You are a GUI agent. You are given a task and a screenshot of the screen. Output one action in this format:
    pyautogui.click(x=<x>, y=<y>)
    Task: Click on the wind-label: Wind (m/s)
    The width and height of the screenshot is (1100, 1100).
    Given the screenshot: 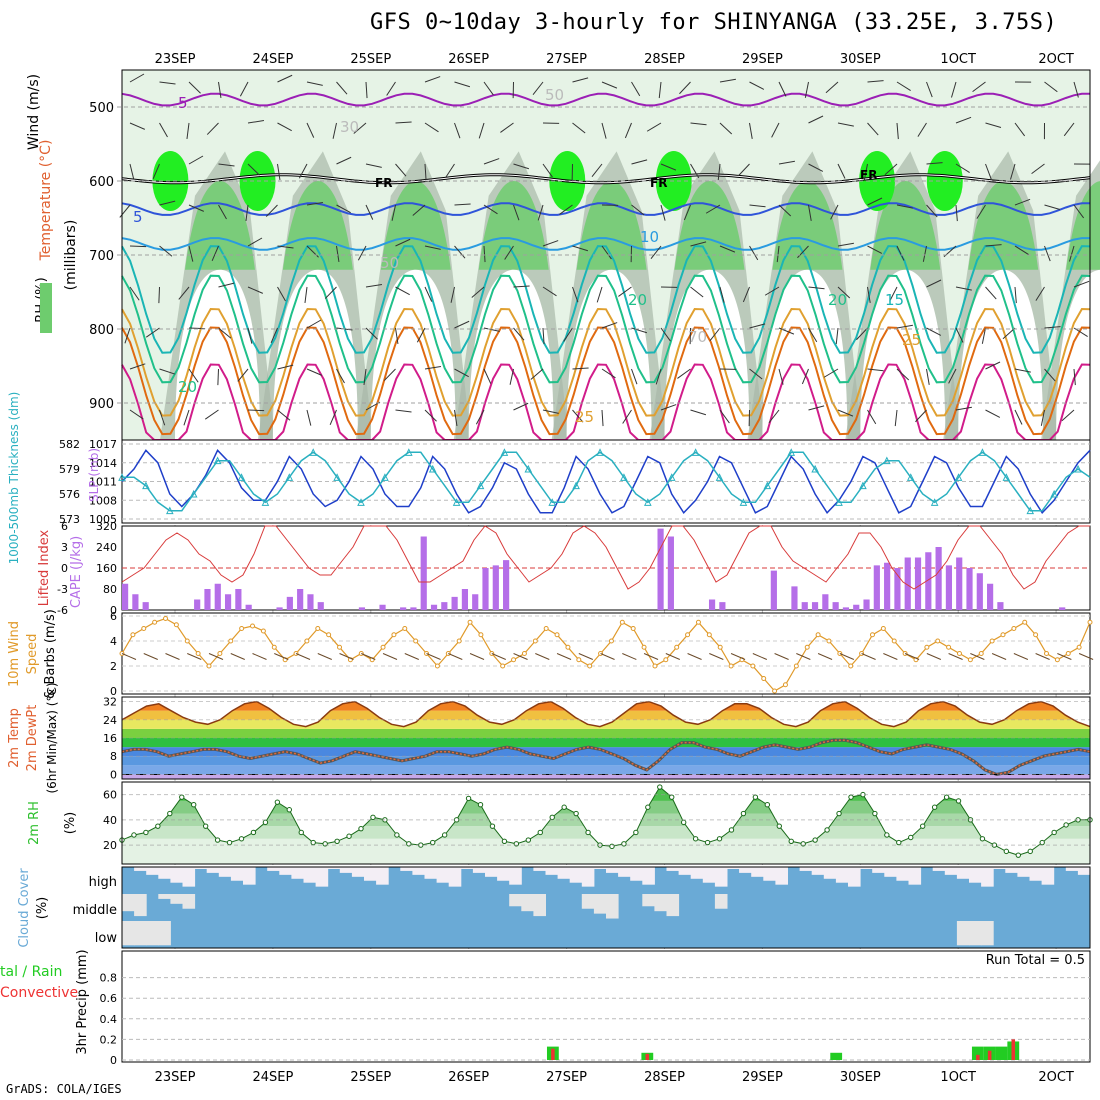 What is the action you would take?
    pyautogui.click(x=34, y=112)
    